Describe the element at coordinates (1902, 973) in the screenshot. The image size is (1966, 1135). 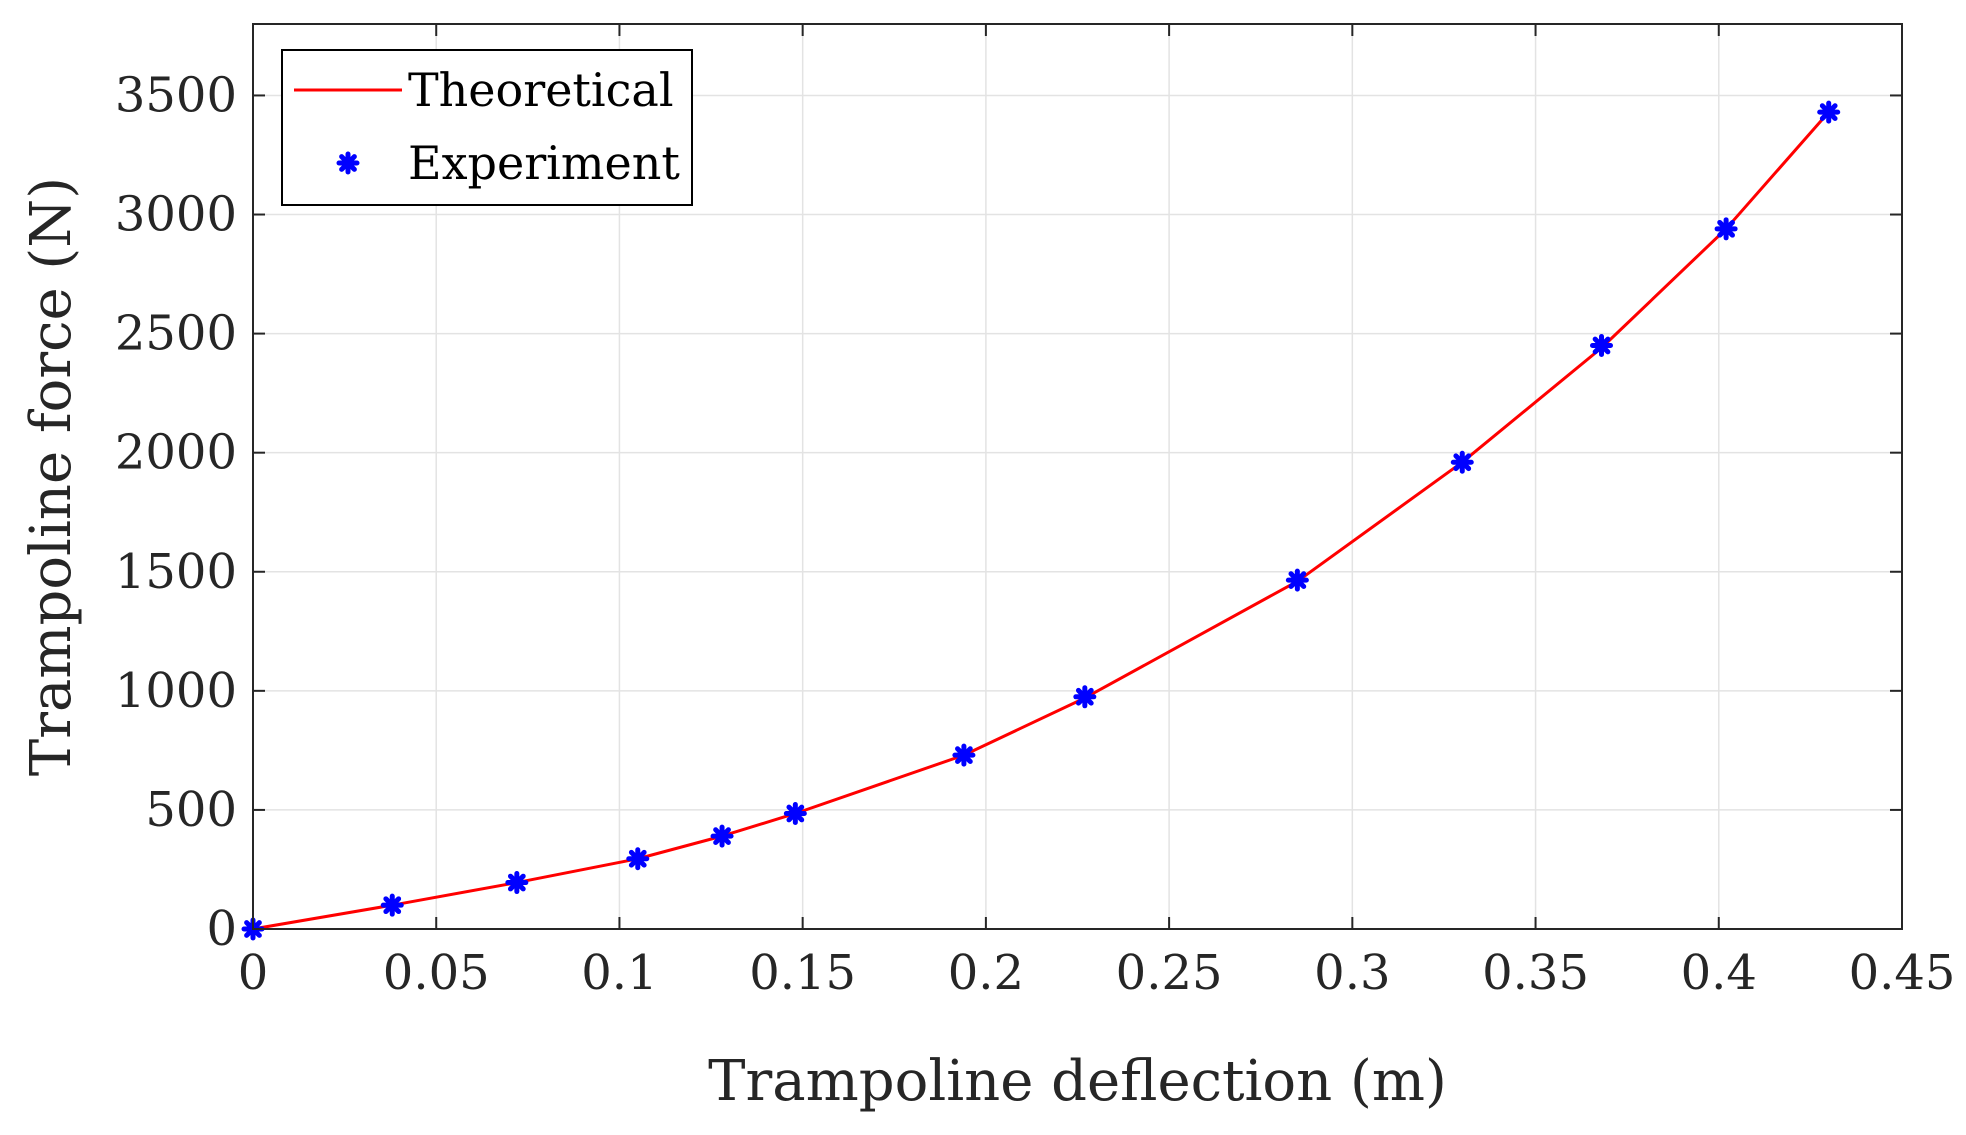
I see `x-tick-label: 0.45` at that location.